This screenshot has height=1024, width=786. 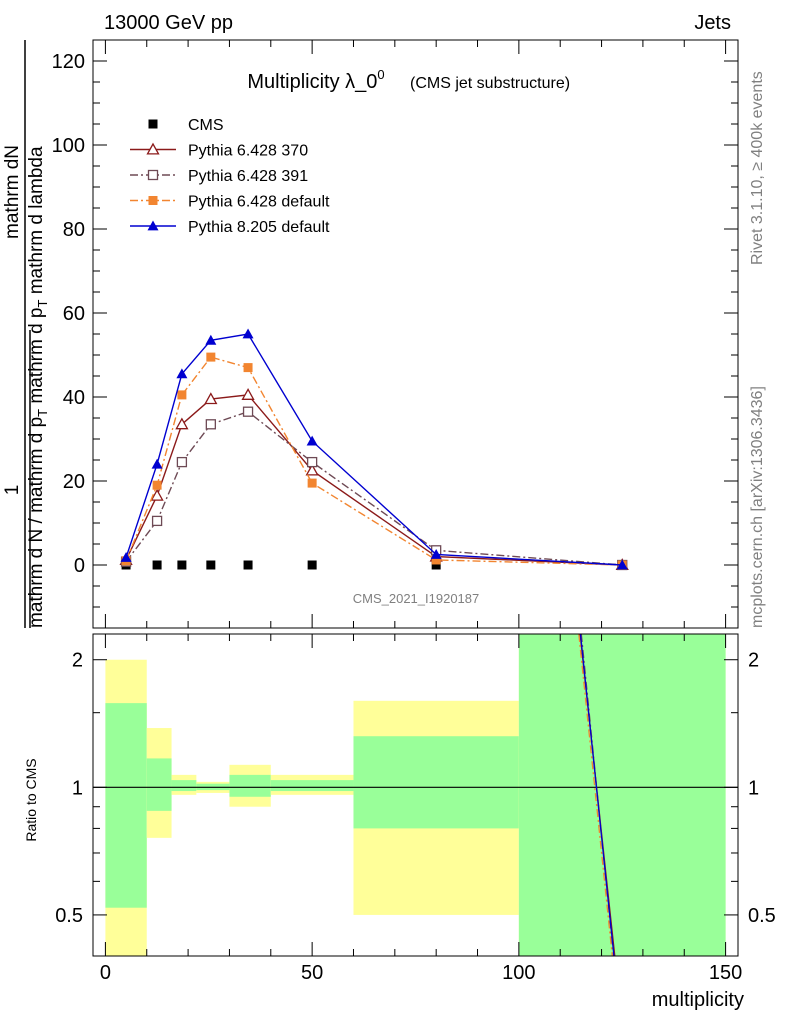 What do you see at coordinates (153, 124) in the screenshot?
I see `legend-marker-cms` at bounding box center [153, 124].